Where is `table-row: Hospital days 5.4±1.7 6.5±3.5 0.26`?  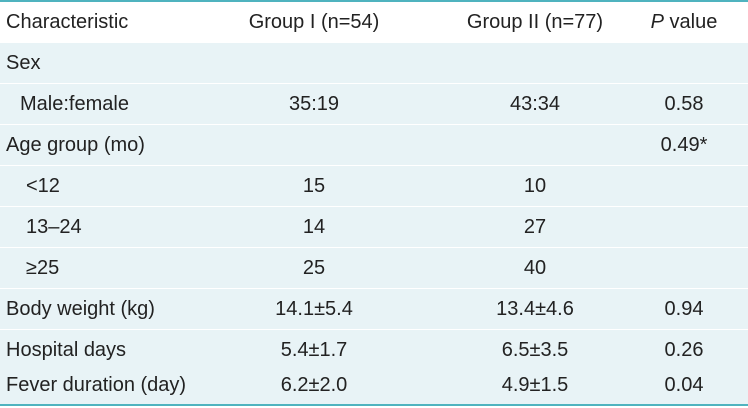
table-row: Hospital days 5.4±1.7 6.5±3.5 0.26 is located at coordinates (374, 350).